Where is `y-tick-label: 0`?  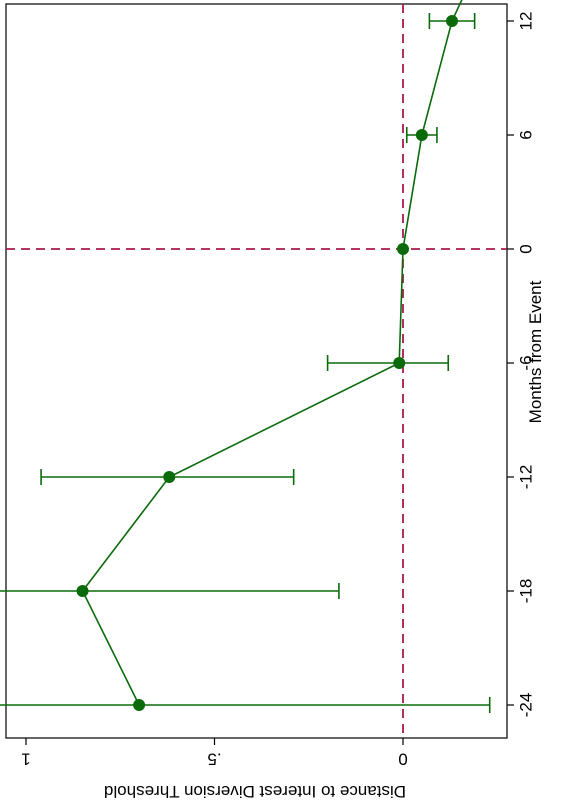 y-tick-label: 0 is located at coordinates (402, 759).